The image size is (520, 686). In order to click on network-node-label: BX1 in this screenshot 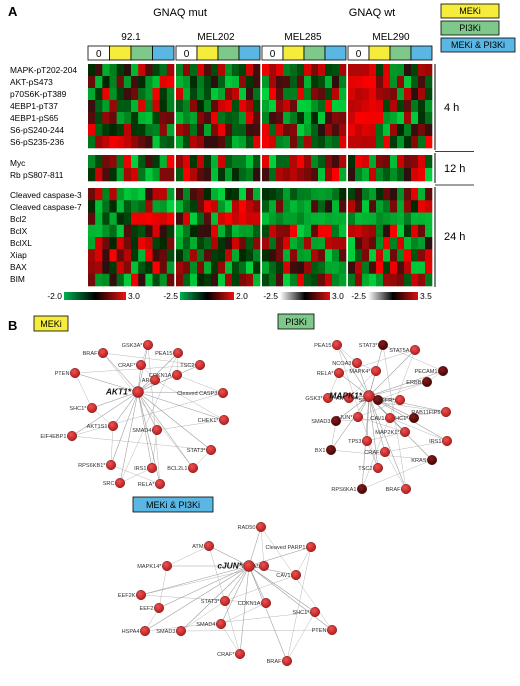, I will do `click(320, 451)`.